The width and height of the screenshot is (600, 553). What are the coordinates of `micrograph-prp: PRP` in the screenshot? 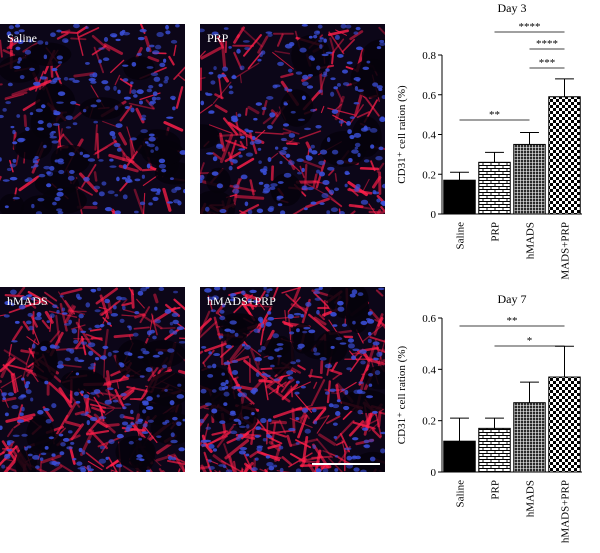 It's located at (292, 119).